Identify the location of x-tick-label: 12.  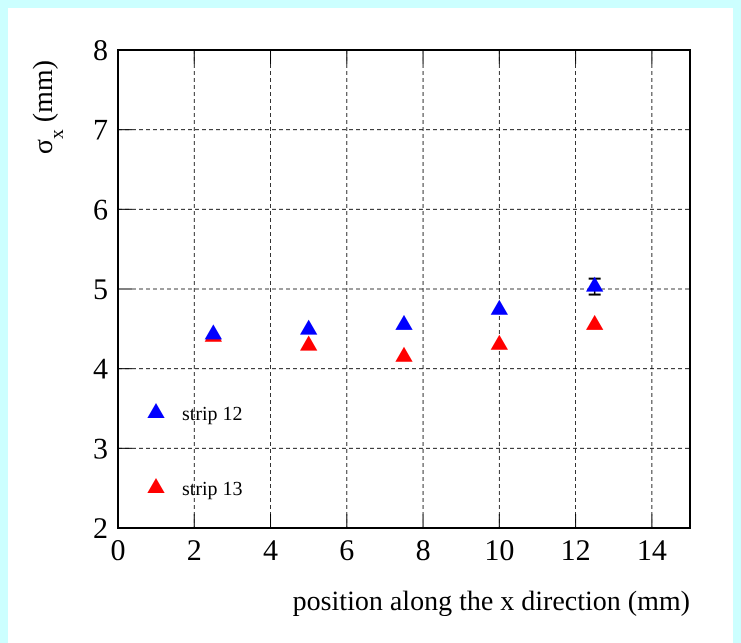
(575, 550).